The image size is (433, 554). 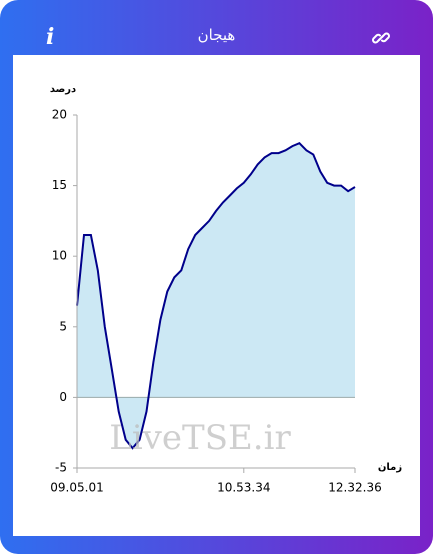 I want to click on y-tick-label: 0, so click(x=63, y=397).